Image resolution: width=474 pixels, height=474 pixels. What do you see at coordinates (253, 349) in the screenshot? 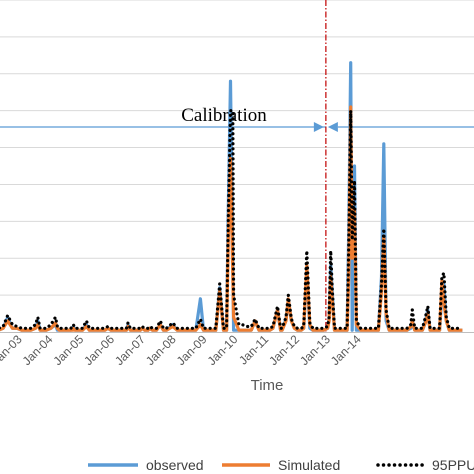
I see `x-tick-label: Jan-11` at bounding box center [253, 349].